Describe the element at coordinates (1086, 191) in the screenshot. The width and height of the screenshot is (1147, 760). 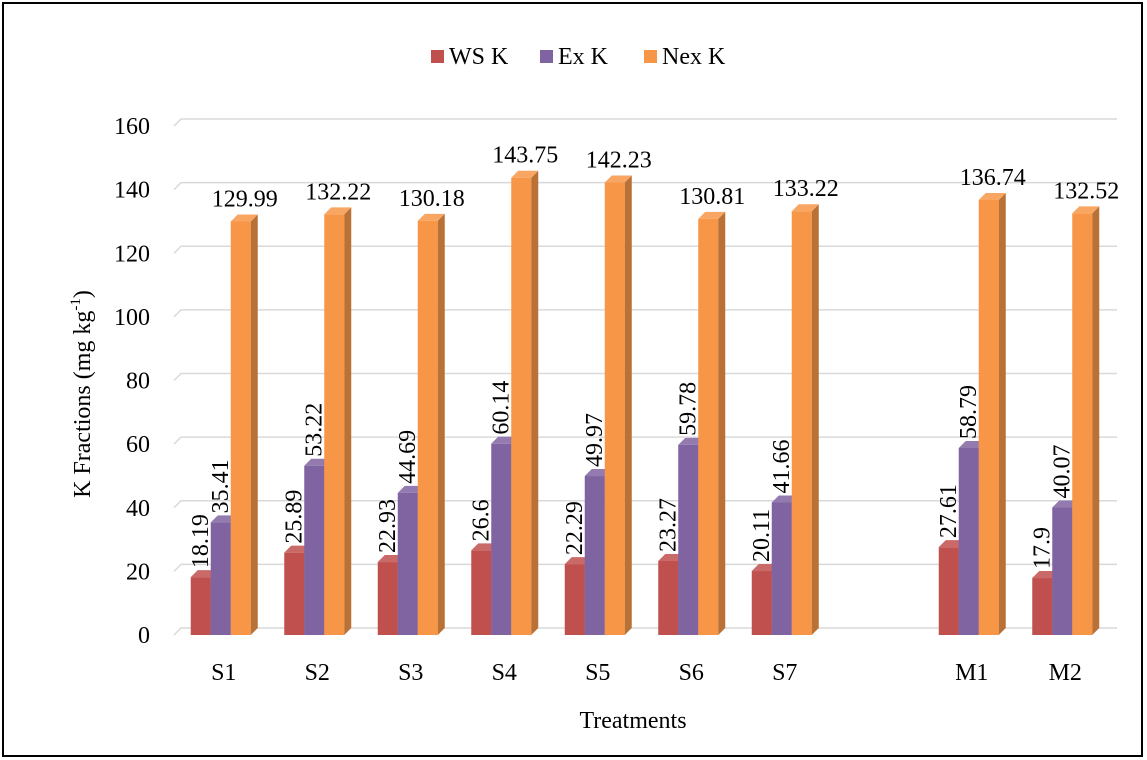
I see `data-label: 132.52` at that location.